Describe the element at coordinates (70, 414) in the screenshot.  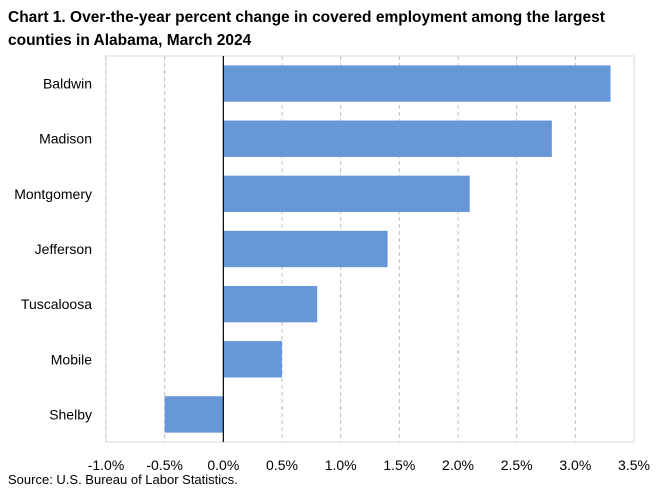
I see `category-label: Shelby` at that location.